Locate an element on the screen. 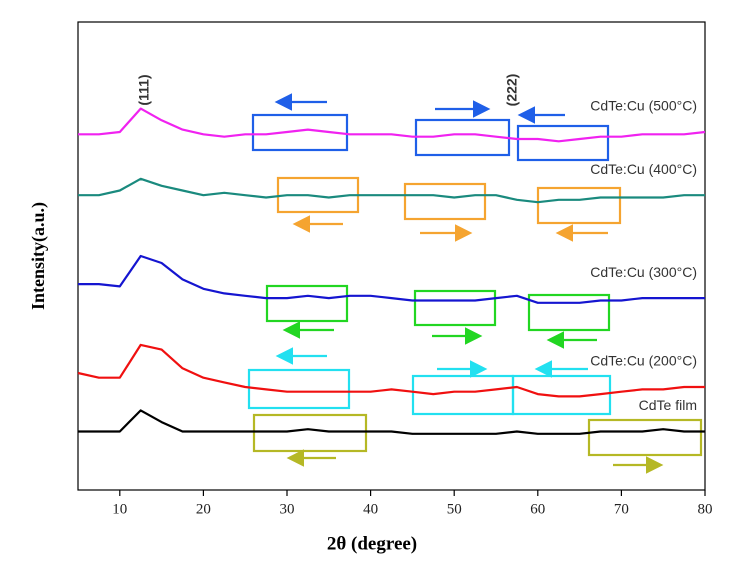 This screenshot has width=736, height=571. peak-annotation: (111) is located at coordinates (144, 89).